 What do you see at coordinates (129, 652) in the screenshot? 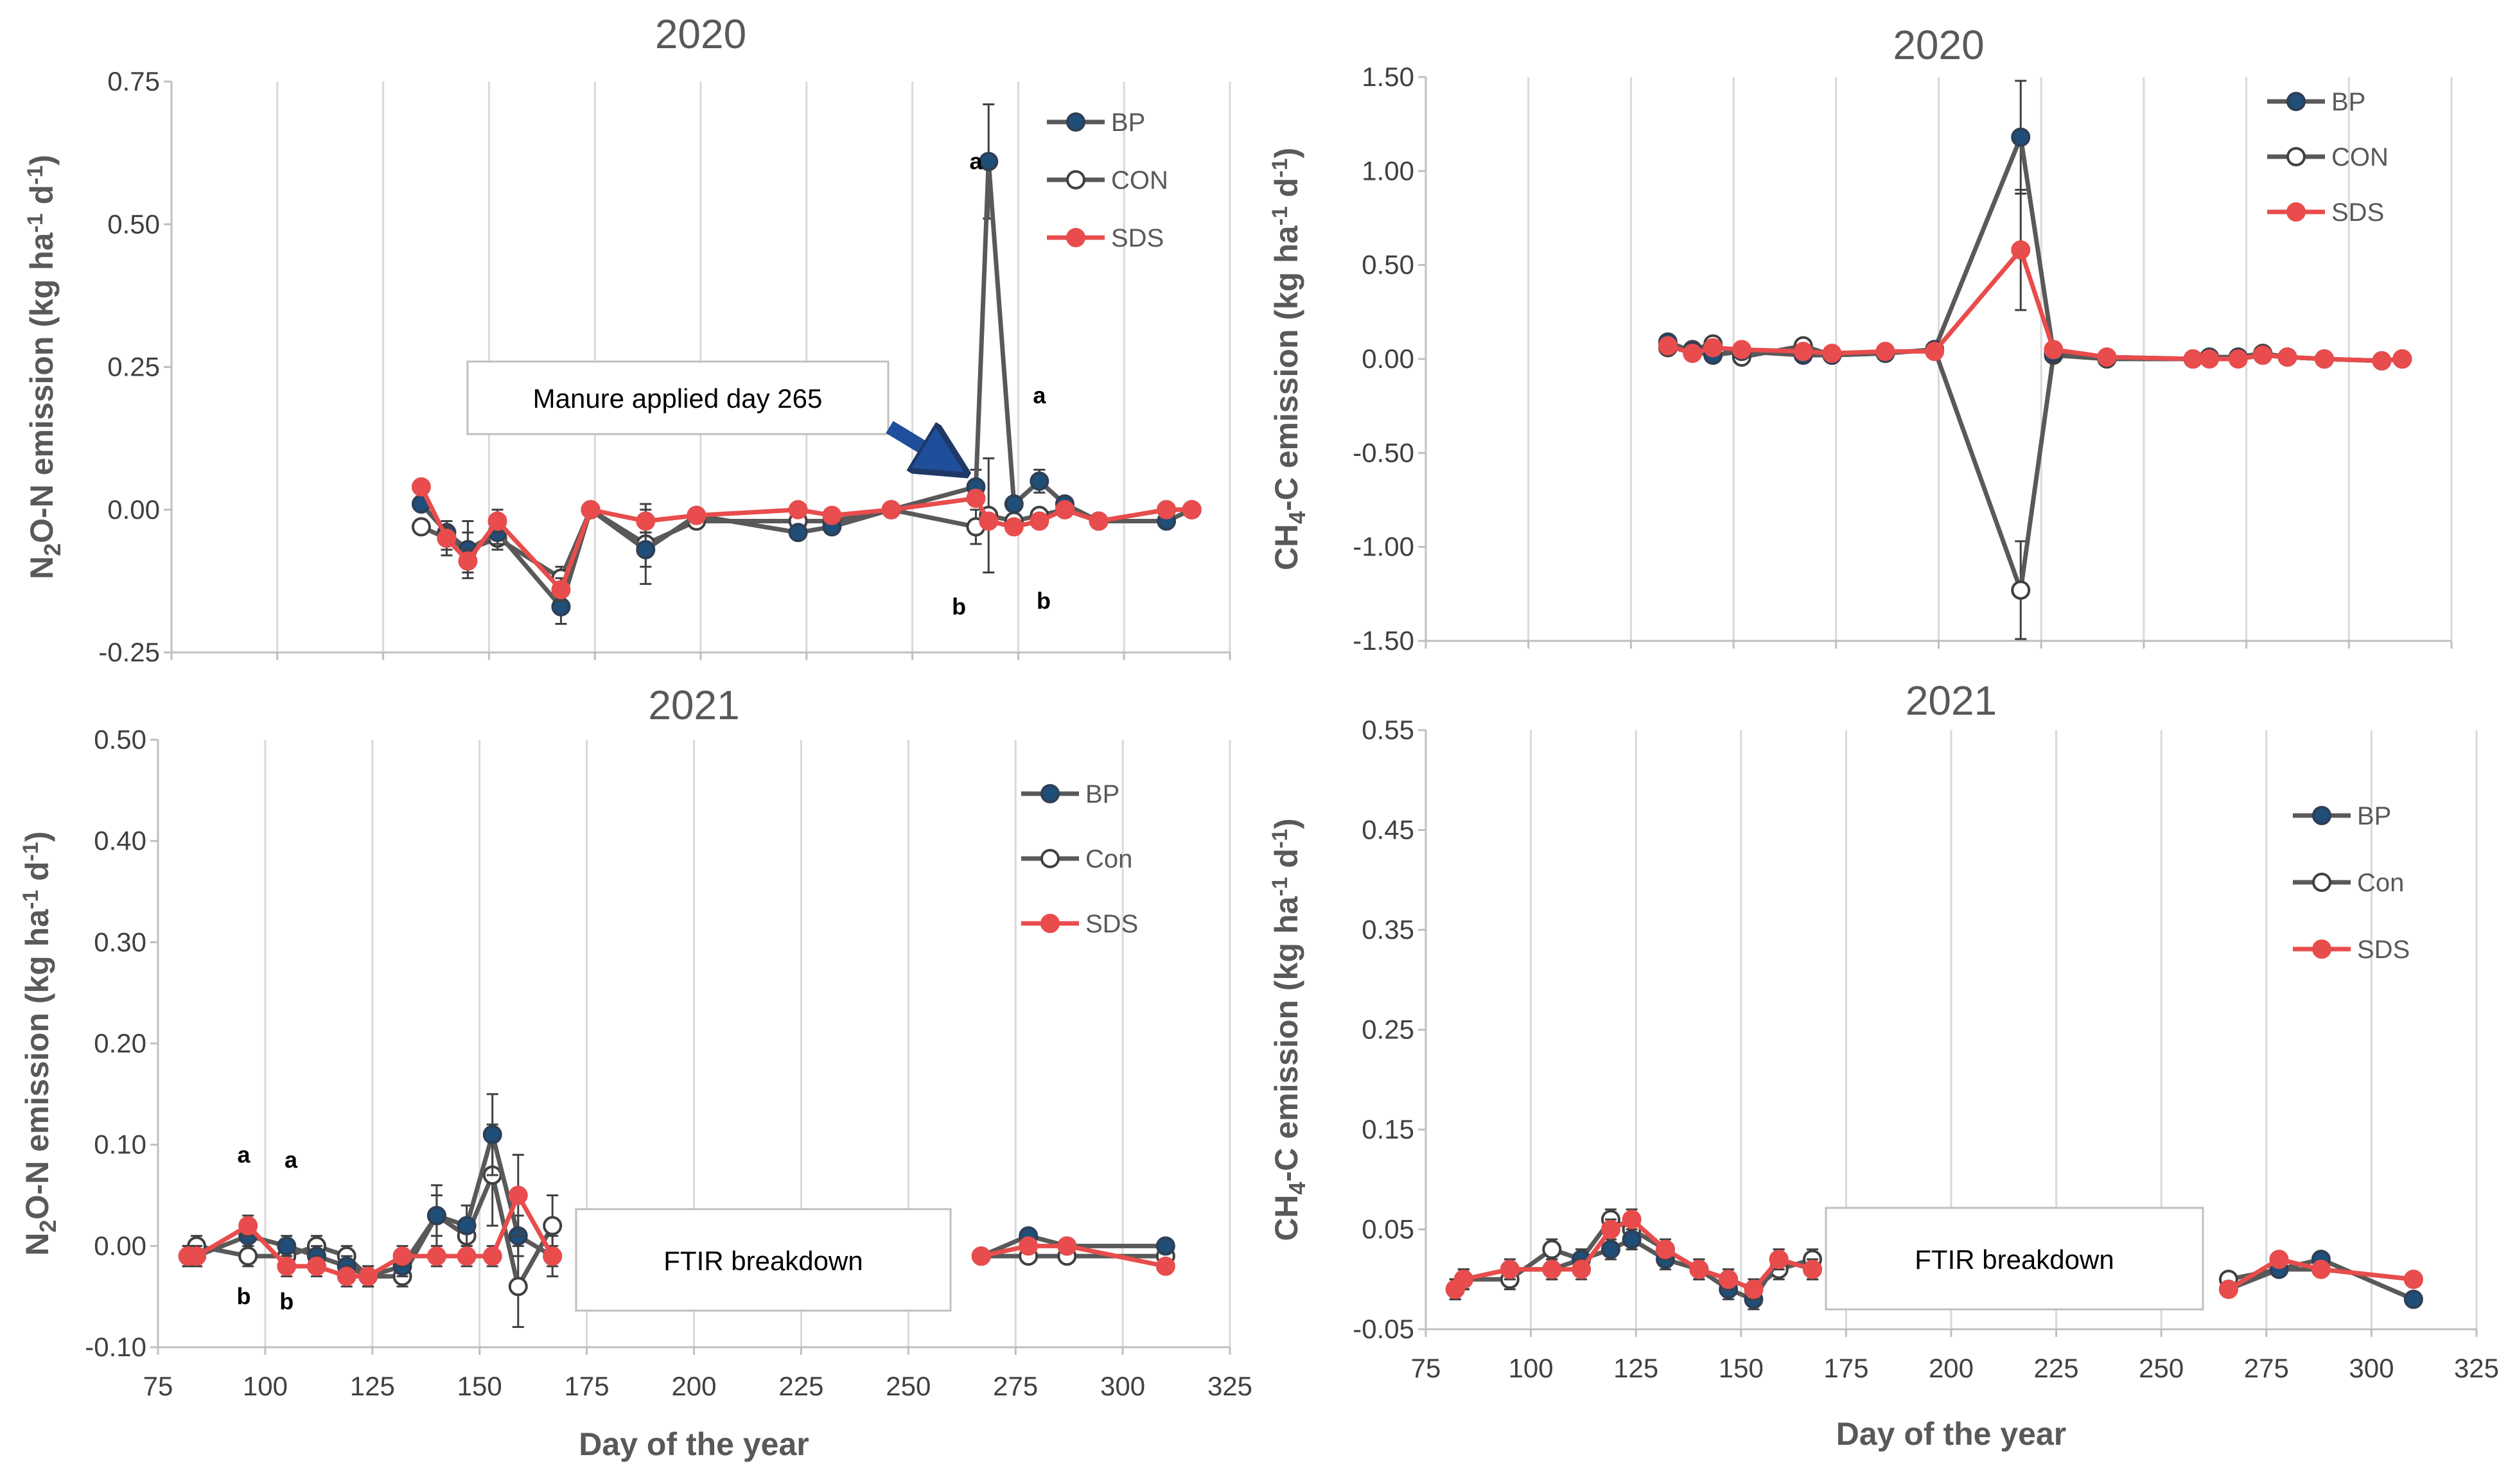
I see `y-tick-label: -0.25` at bounding box center [129, 652].